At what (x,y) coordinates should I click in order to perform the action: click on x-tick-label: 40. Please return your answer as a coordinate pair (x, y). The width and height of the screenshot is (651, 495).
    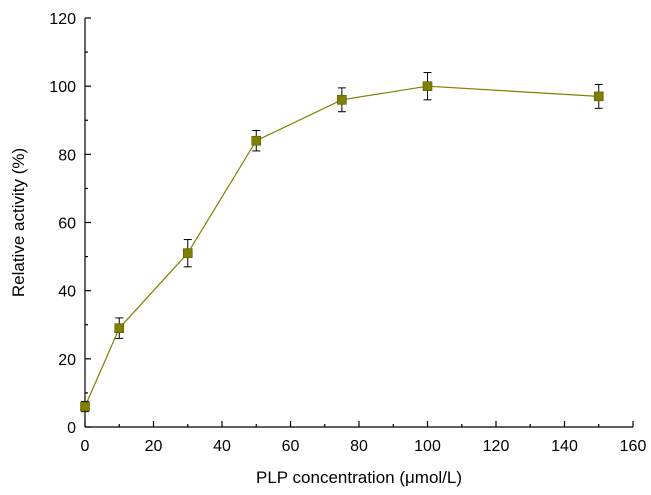
    Looking at the image, I should click on (222, 446).